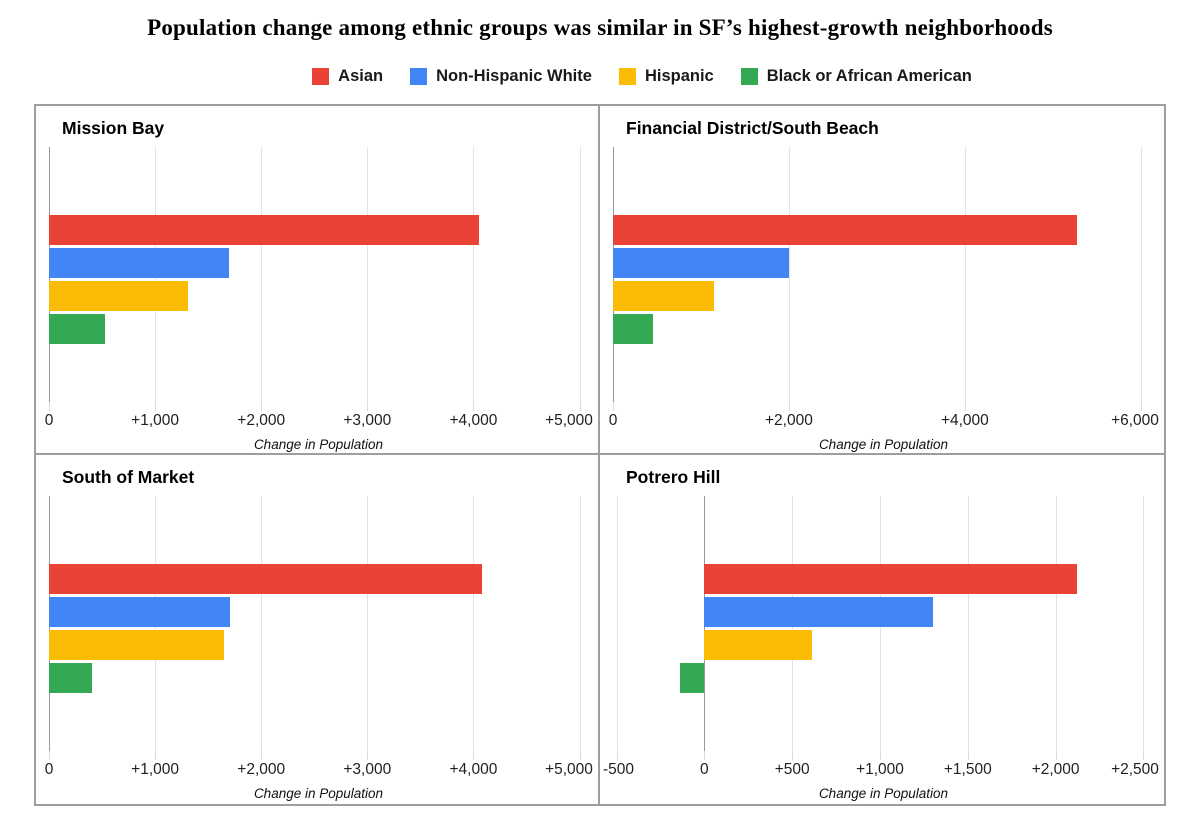 This screenshot has height=833, width=1200. Describe the element at coordinates (749, 76) in the screenshot. I see `legend-swatch-black-or-african-american` at that location.